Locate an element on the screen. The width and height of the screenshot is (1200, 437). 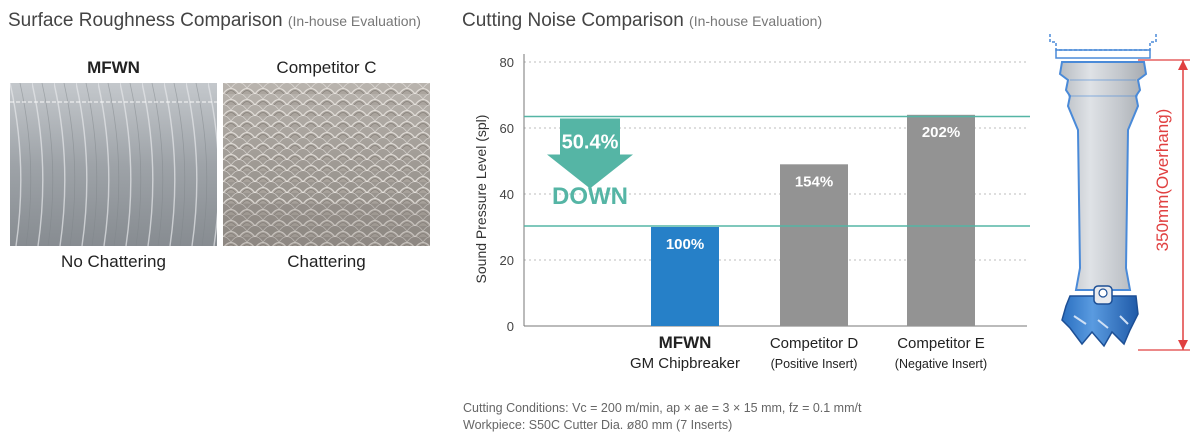
bar-data-label-1: 100% is located at coordinates (685, 244).